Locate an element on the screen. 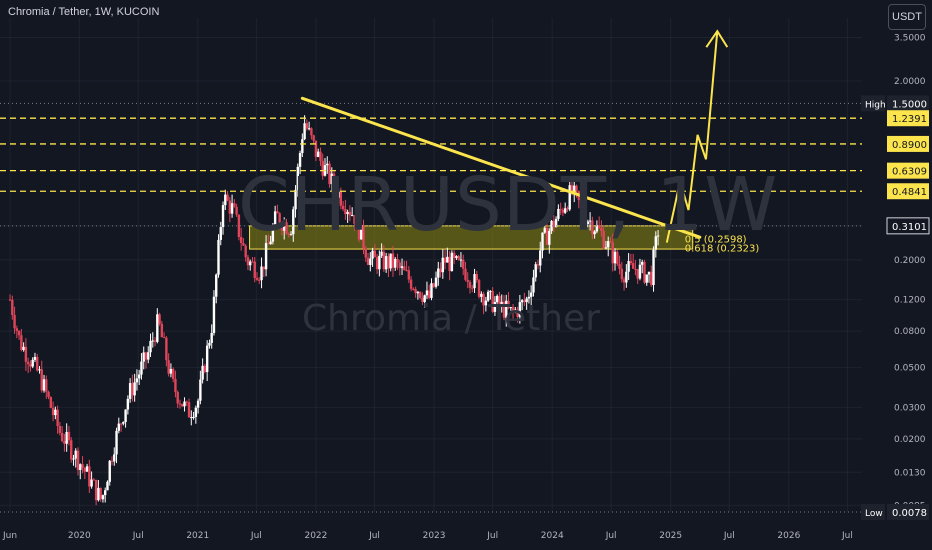  current-price-tag is located at coordinates (908, 226).